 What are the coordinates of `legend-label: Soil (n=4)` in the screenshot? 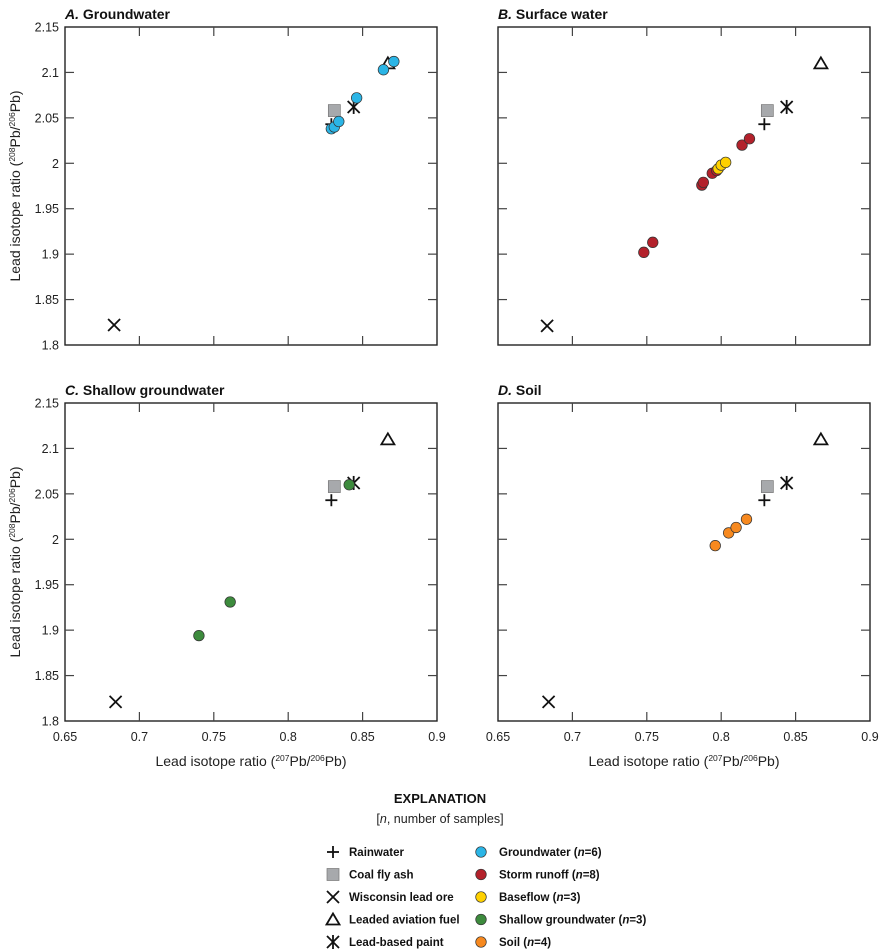 It's located at (525, 943).